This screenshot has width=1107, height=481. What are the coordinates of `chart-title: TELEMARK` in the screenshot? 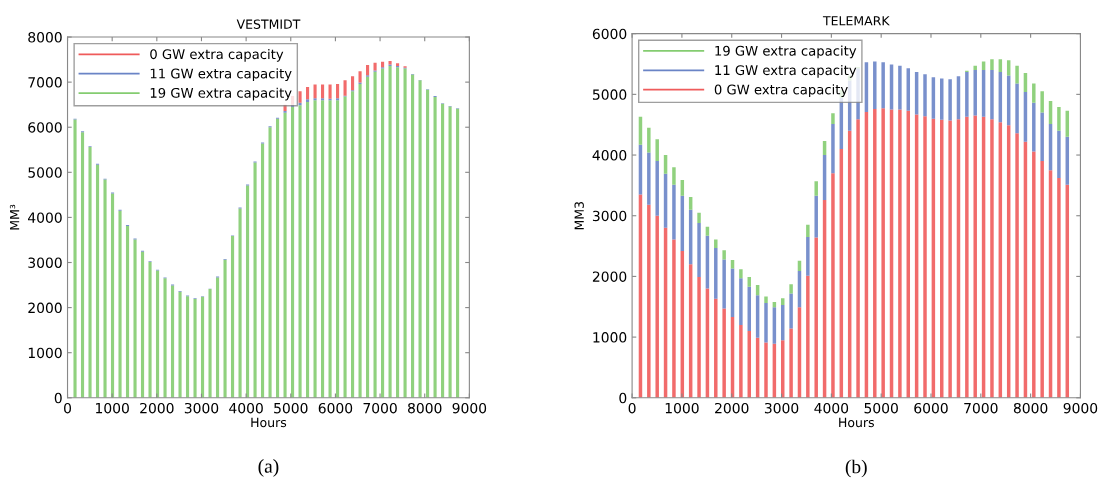 It's located at (856, 21).